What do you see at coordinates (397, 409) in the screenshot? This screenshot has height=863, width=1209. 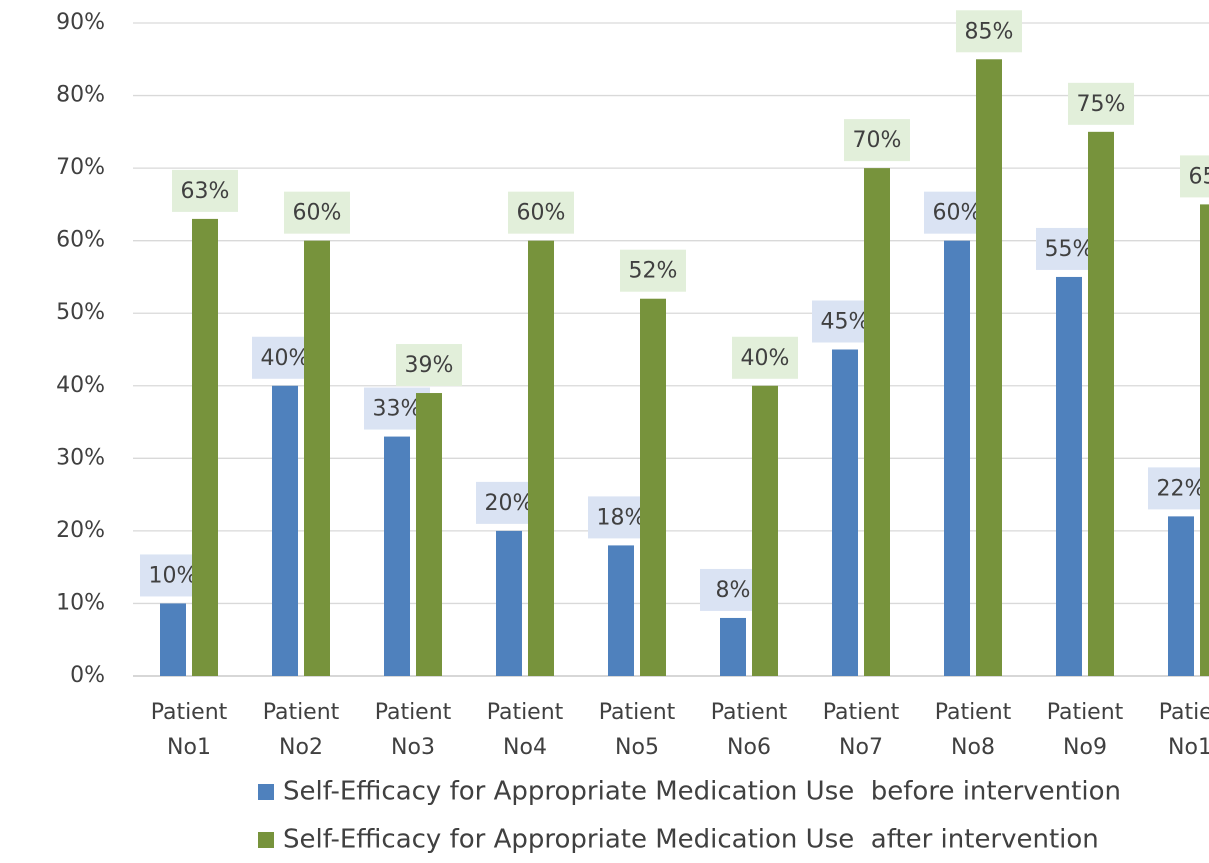 I see `data-label: 33%` at bounding box center [397, 409].